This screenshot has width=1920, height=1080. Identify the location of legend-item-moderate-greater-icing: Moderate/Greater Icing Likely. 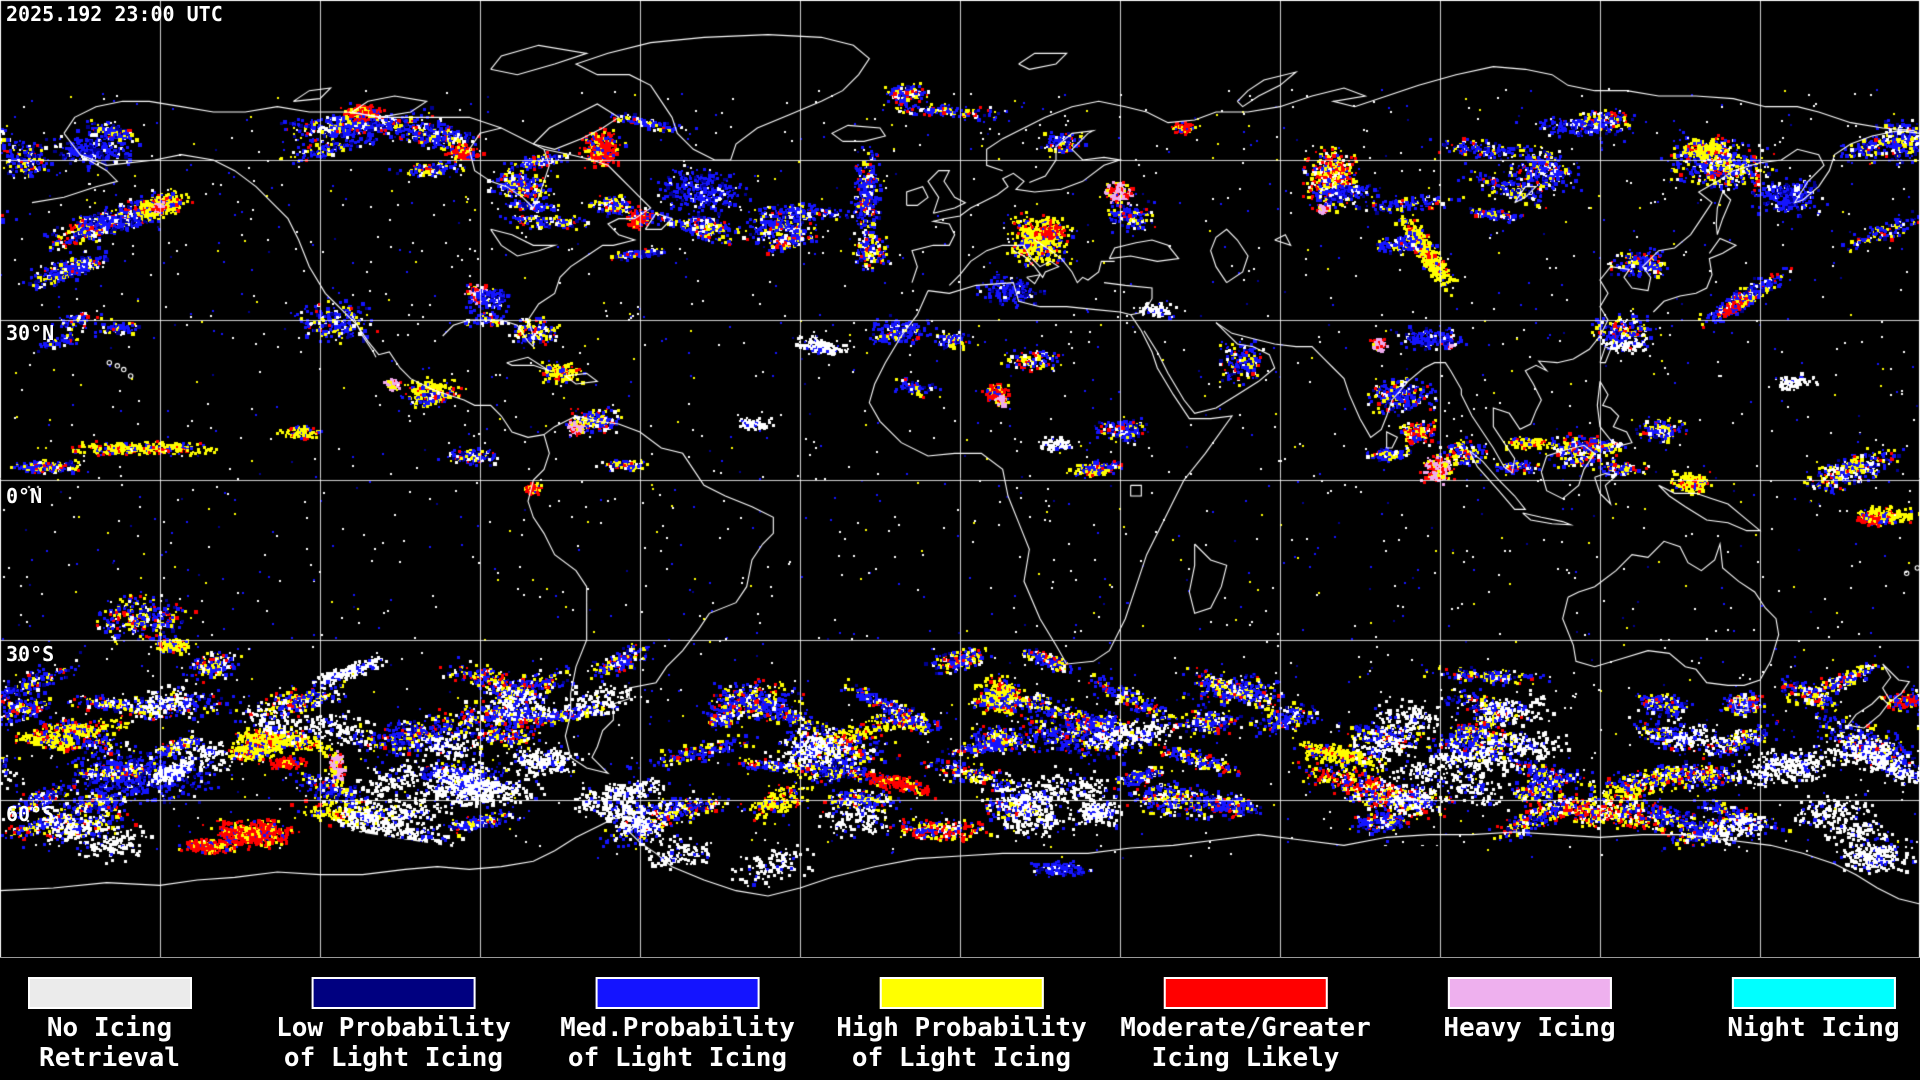
(1245, 1015).